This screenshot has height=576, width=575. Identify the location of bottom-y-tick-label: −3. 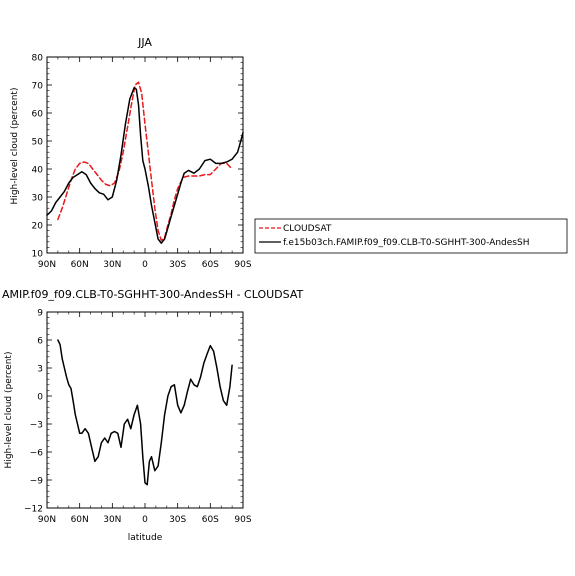
(36, 426).